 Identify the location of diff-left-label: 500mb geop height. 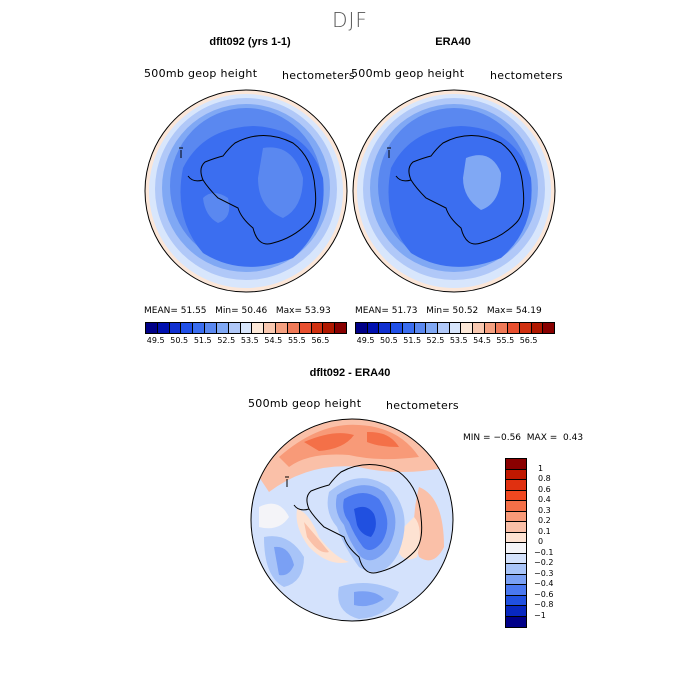
(305, 403).